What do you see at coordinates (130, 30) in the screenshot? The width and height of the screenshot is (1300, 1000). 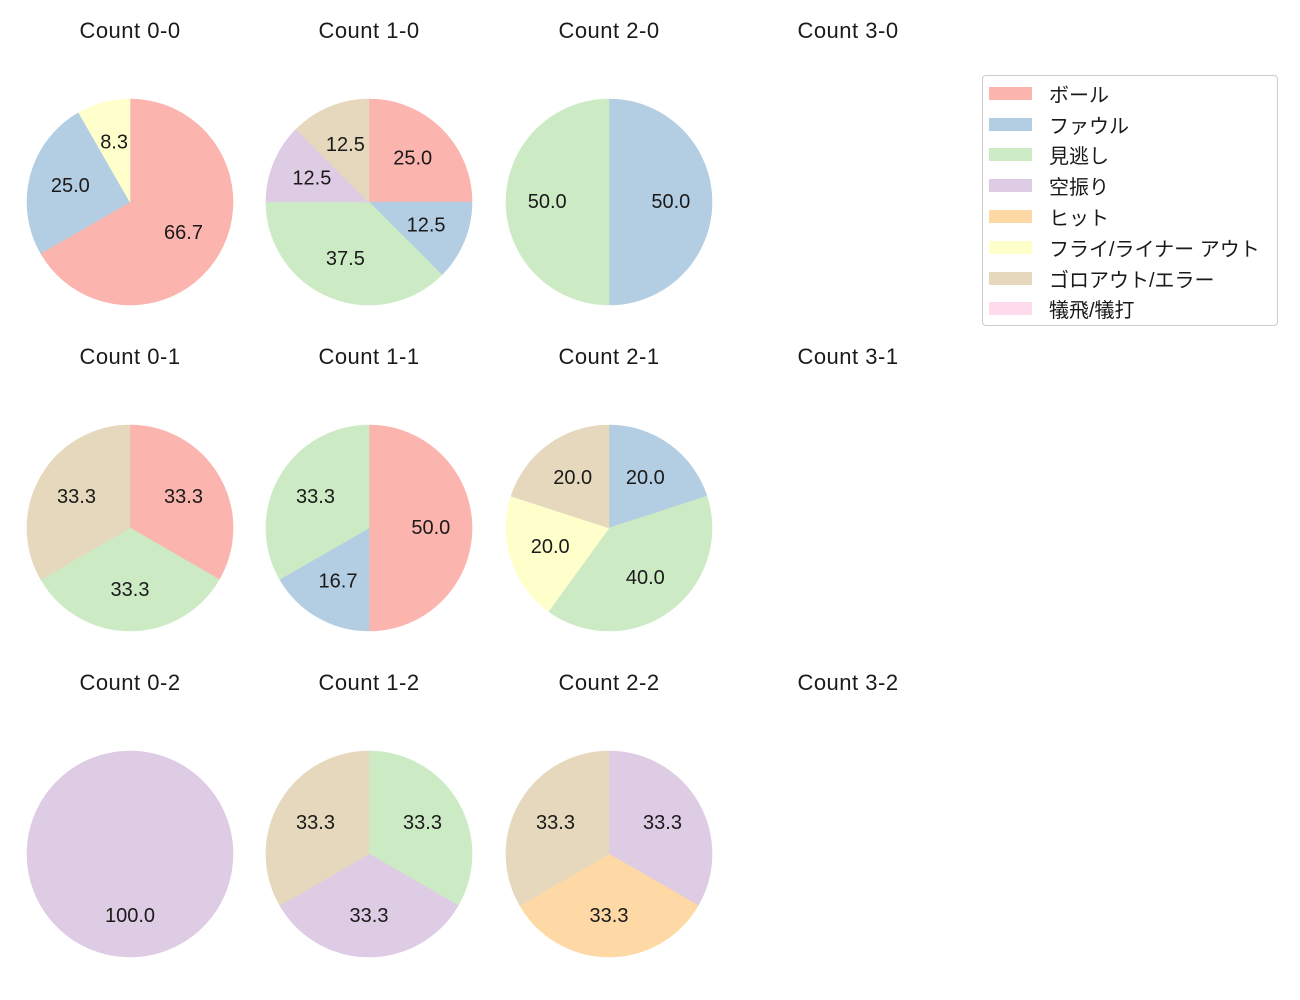 I see `chart-title: Count 0-0` at bounding box center [130, 30].